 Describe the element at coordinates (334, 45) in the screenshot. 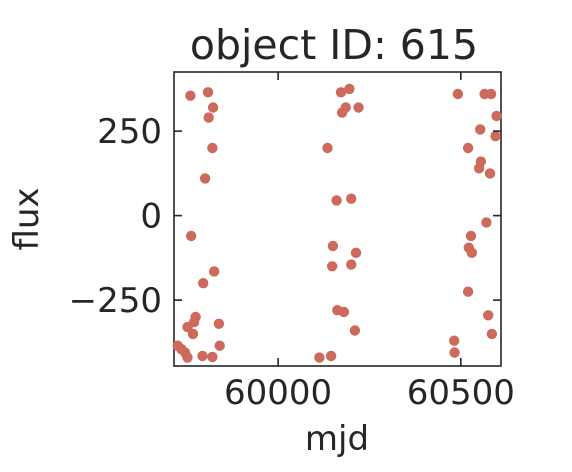

I see `chart-title: object ID: 615` at that location.